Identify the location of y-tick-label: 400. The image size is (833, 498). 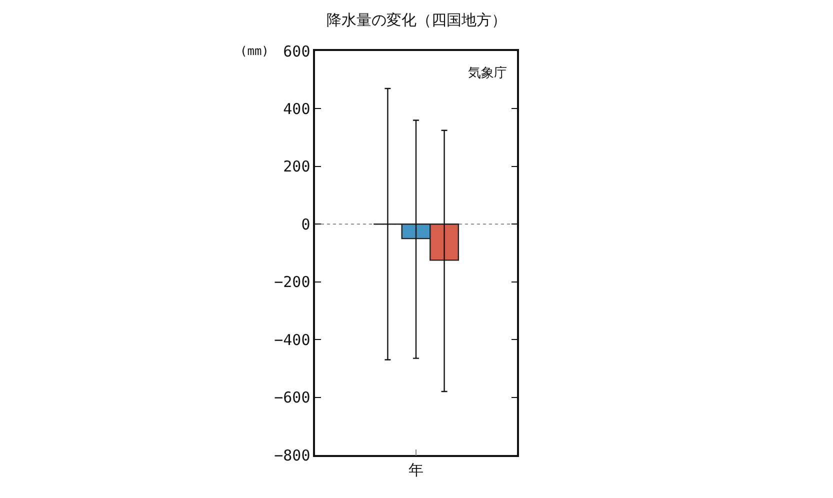
(296, 109).